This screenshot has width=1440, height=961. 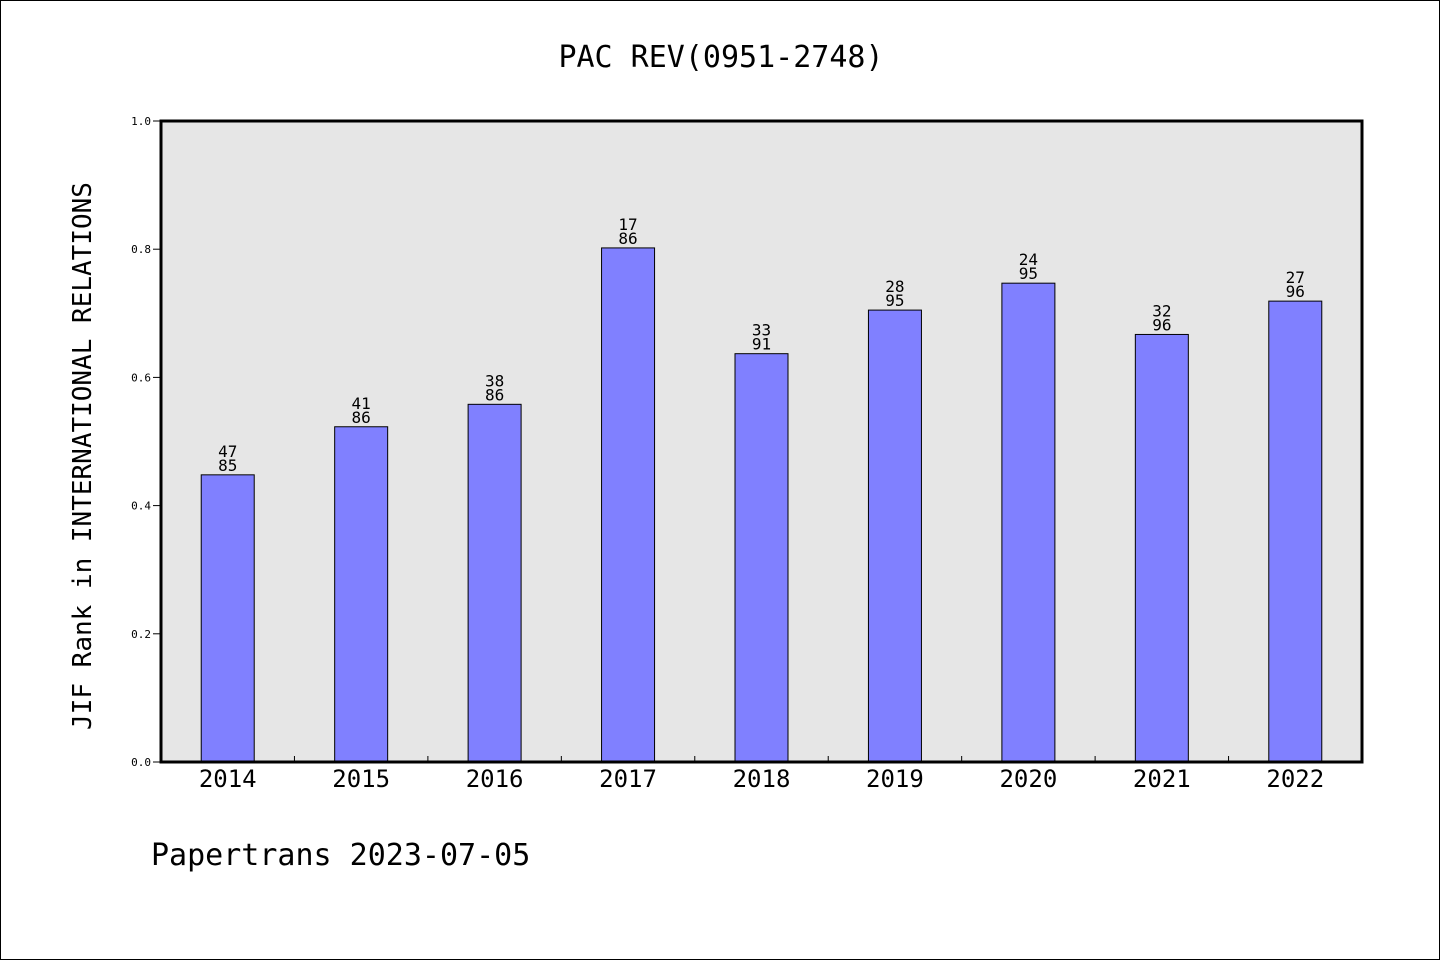 I want to click on bar-2020, so click(x=1028, y=522).